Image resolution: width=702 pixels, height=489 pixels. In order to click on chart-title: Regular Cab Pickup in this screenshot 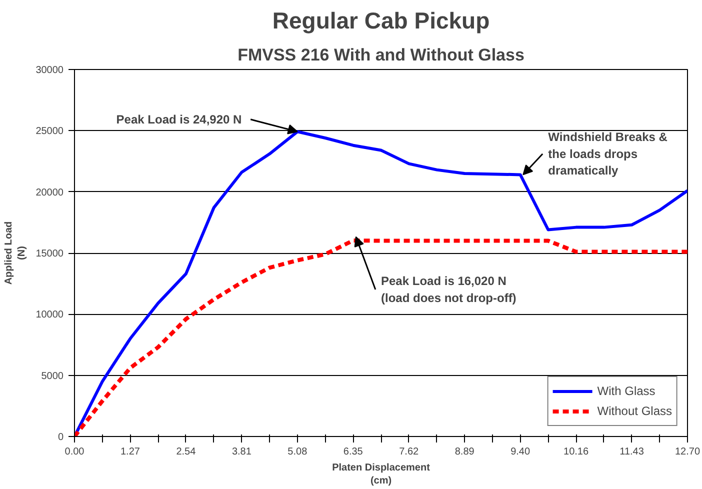, I will do `click(381, 21)`.